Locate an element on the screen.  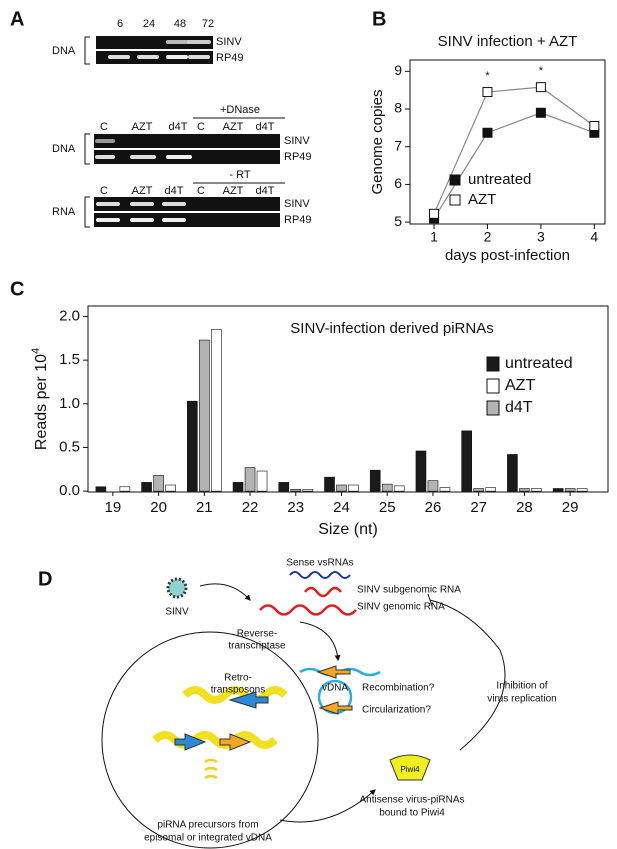
cycle-arc is located at coordinates (210, 740).